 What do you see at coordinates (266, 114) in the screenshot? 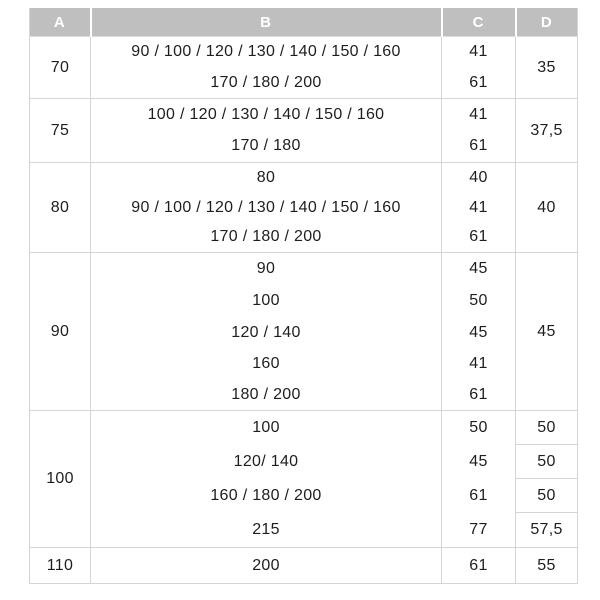
I see `b-values-cell: 100 / 120 / 130 / 140 / 150 / 160` at bounding box center [266, 114].